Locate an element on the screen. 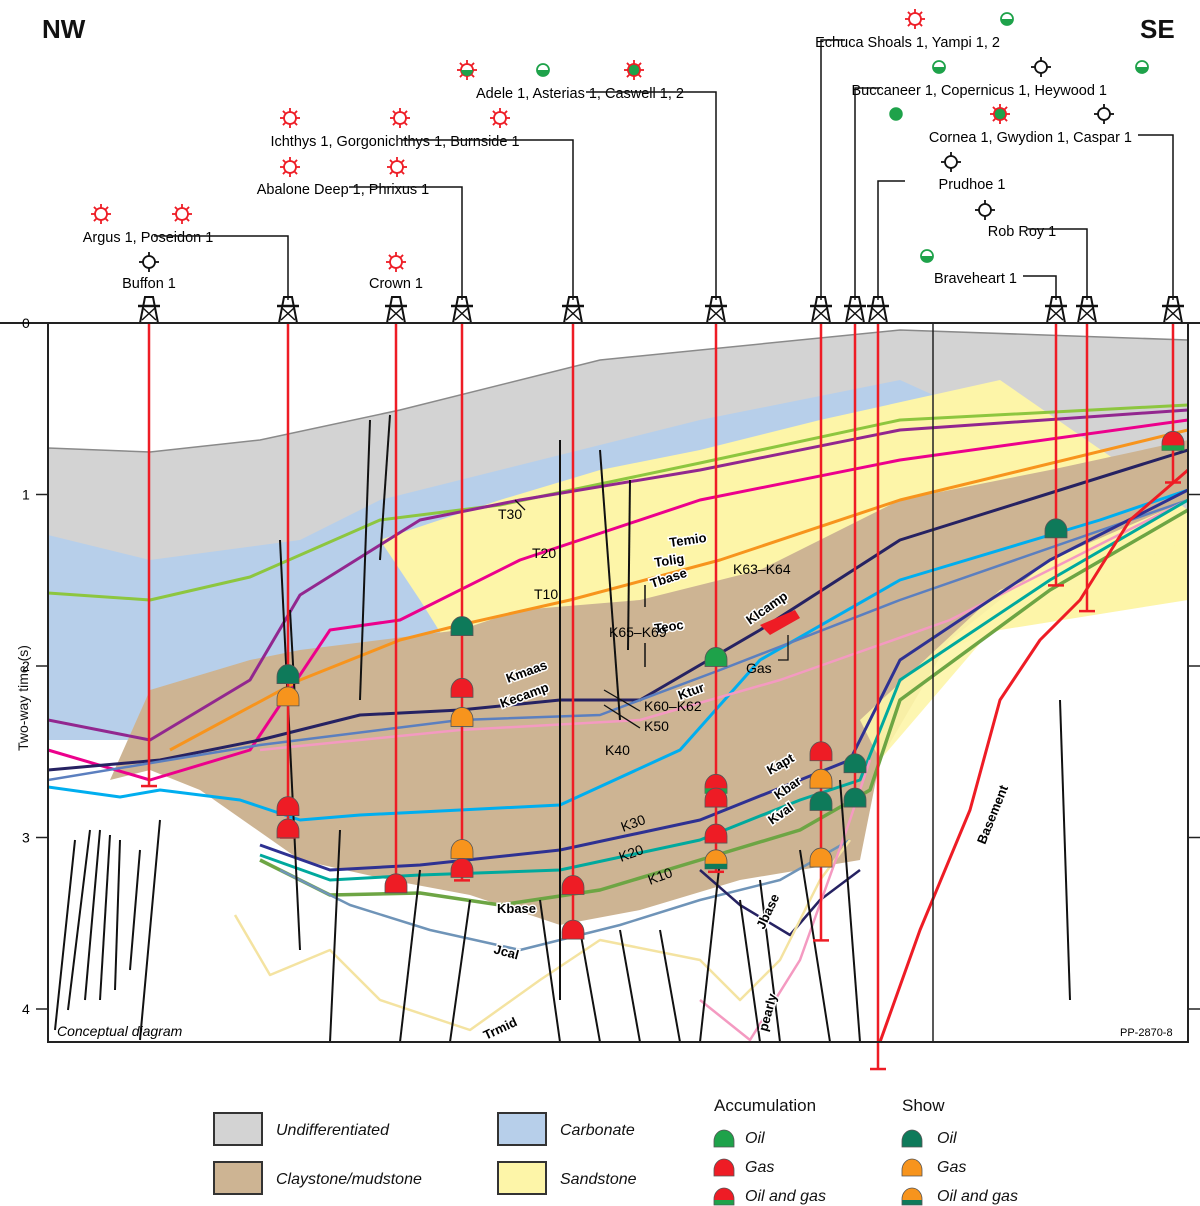  well-group-label: Prudhoe 1 is located at coordinates (972, 185).